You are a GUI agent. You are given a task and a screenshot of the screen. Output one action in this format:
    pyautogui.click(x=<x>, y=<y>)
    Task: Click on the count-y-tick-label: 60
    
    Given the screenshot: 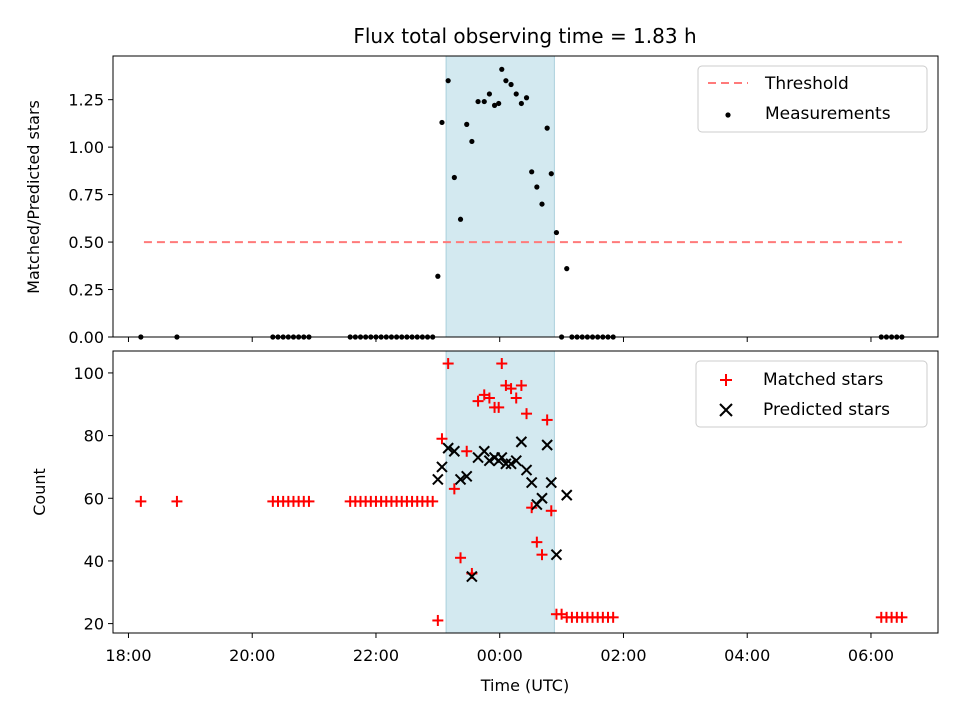 What is the action you would take?
    pyautogui.click(x=94, y=498)
    